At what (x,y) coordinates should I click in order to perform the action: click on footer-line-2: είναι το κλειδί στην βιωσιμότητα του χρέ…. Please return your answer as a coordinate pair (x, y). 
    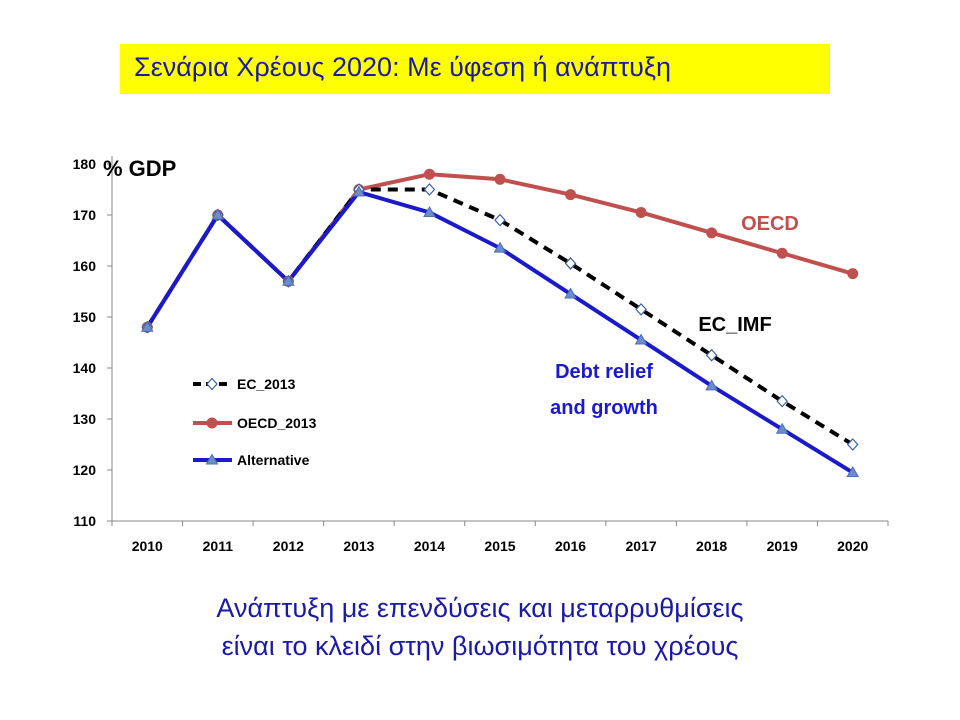
    Looking at the image, I should click on (480, 646).